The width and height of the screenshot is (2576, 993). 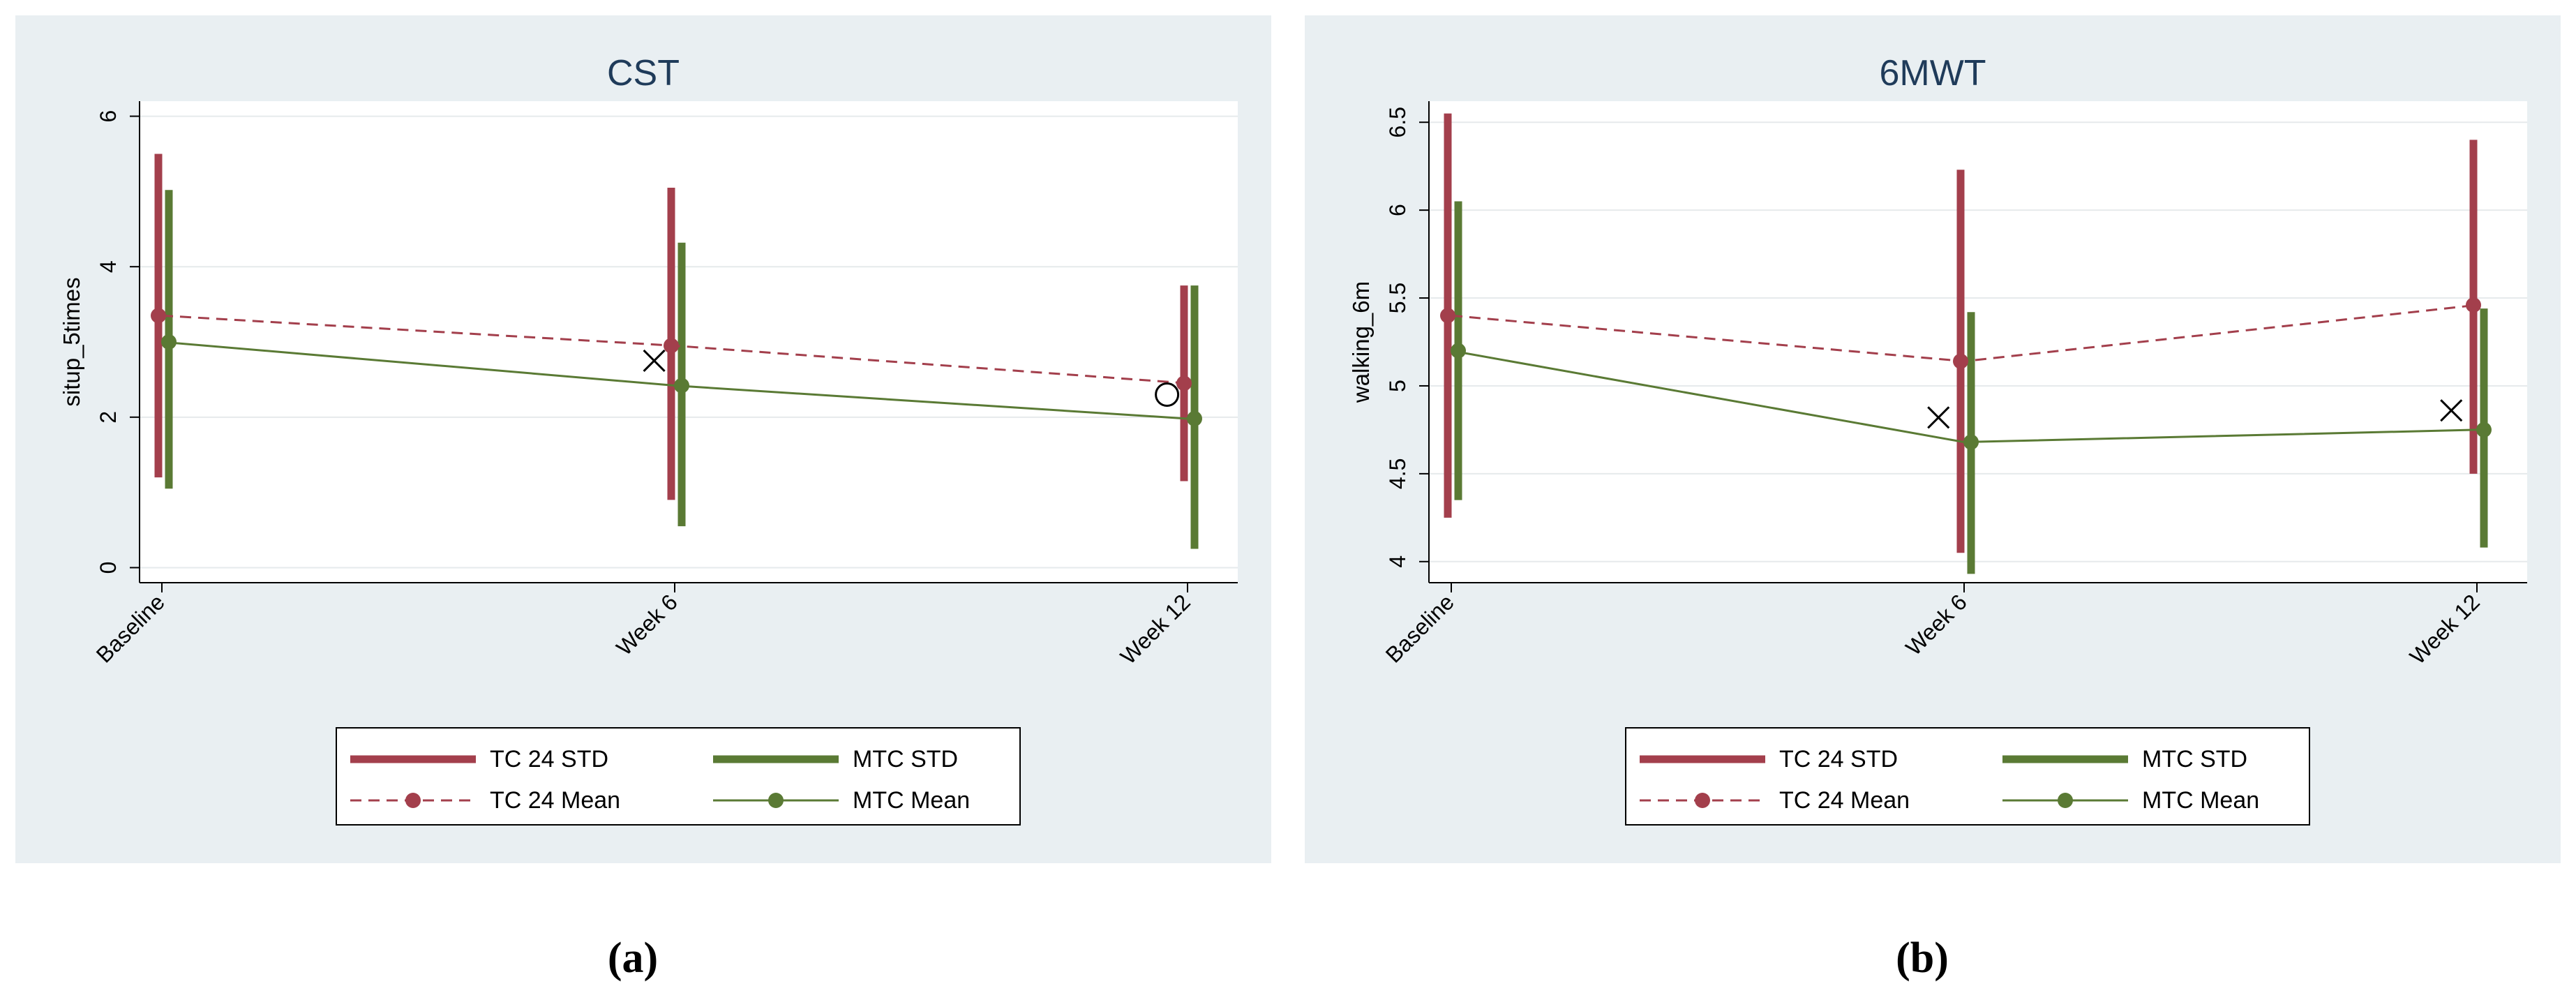 What do you see at coordinates (643, 74) in the screenshot?
I see `chart-title: CST` at bounding box center [643, 74].